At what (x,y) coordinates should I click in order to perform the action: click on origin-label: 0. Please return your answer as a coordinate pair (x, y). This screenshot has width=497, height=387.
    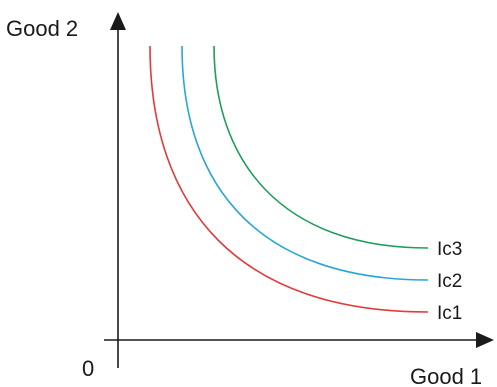
    Looking at the image, I should click on (88, 368).